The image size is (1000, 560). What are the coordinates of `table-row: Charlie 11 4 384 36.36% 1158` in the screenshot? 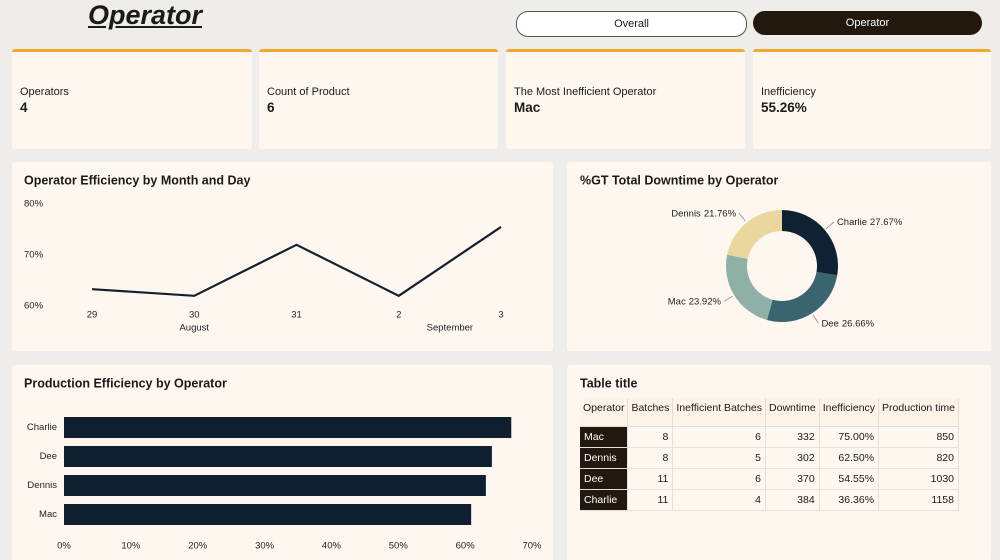 It's located at (769, 500).